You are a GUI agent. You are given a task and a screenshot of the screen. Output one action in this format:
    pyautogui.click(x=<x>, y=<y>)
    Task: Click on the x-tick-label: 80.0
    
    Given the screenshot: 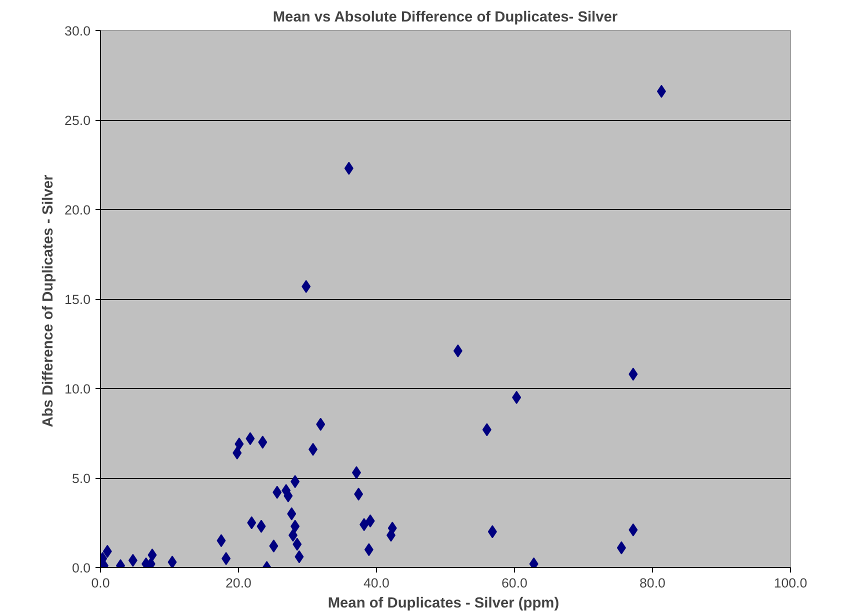 What is the action you would take?
    pyautogui.click(x=653, y=583)
    